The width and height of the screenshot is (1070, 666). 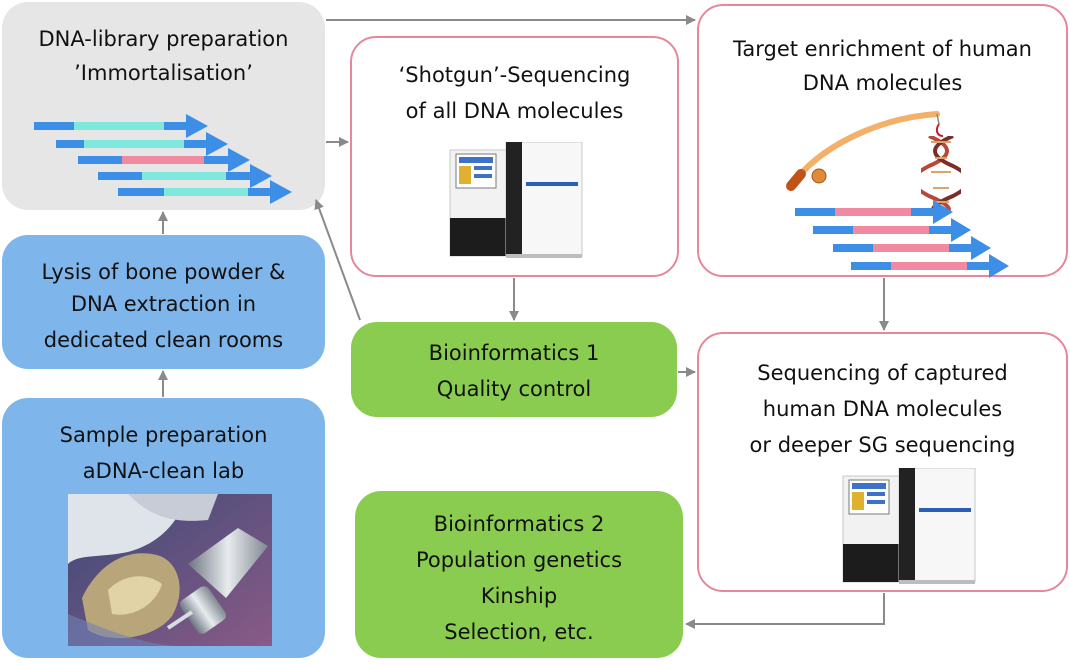 What do you see at coordinates (882, 373) in the screenshot?
I see `capture-seq-line-1: Sequencing of captured` at bounding box center [882, 373].